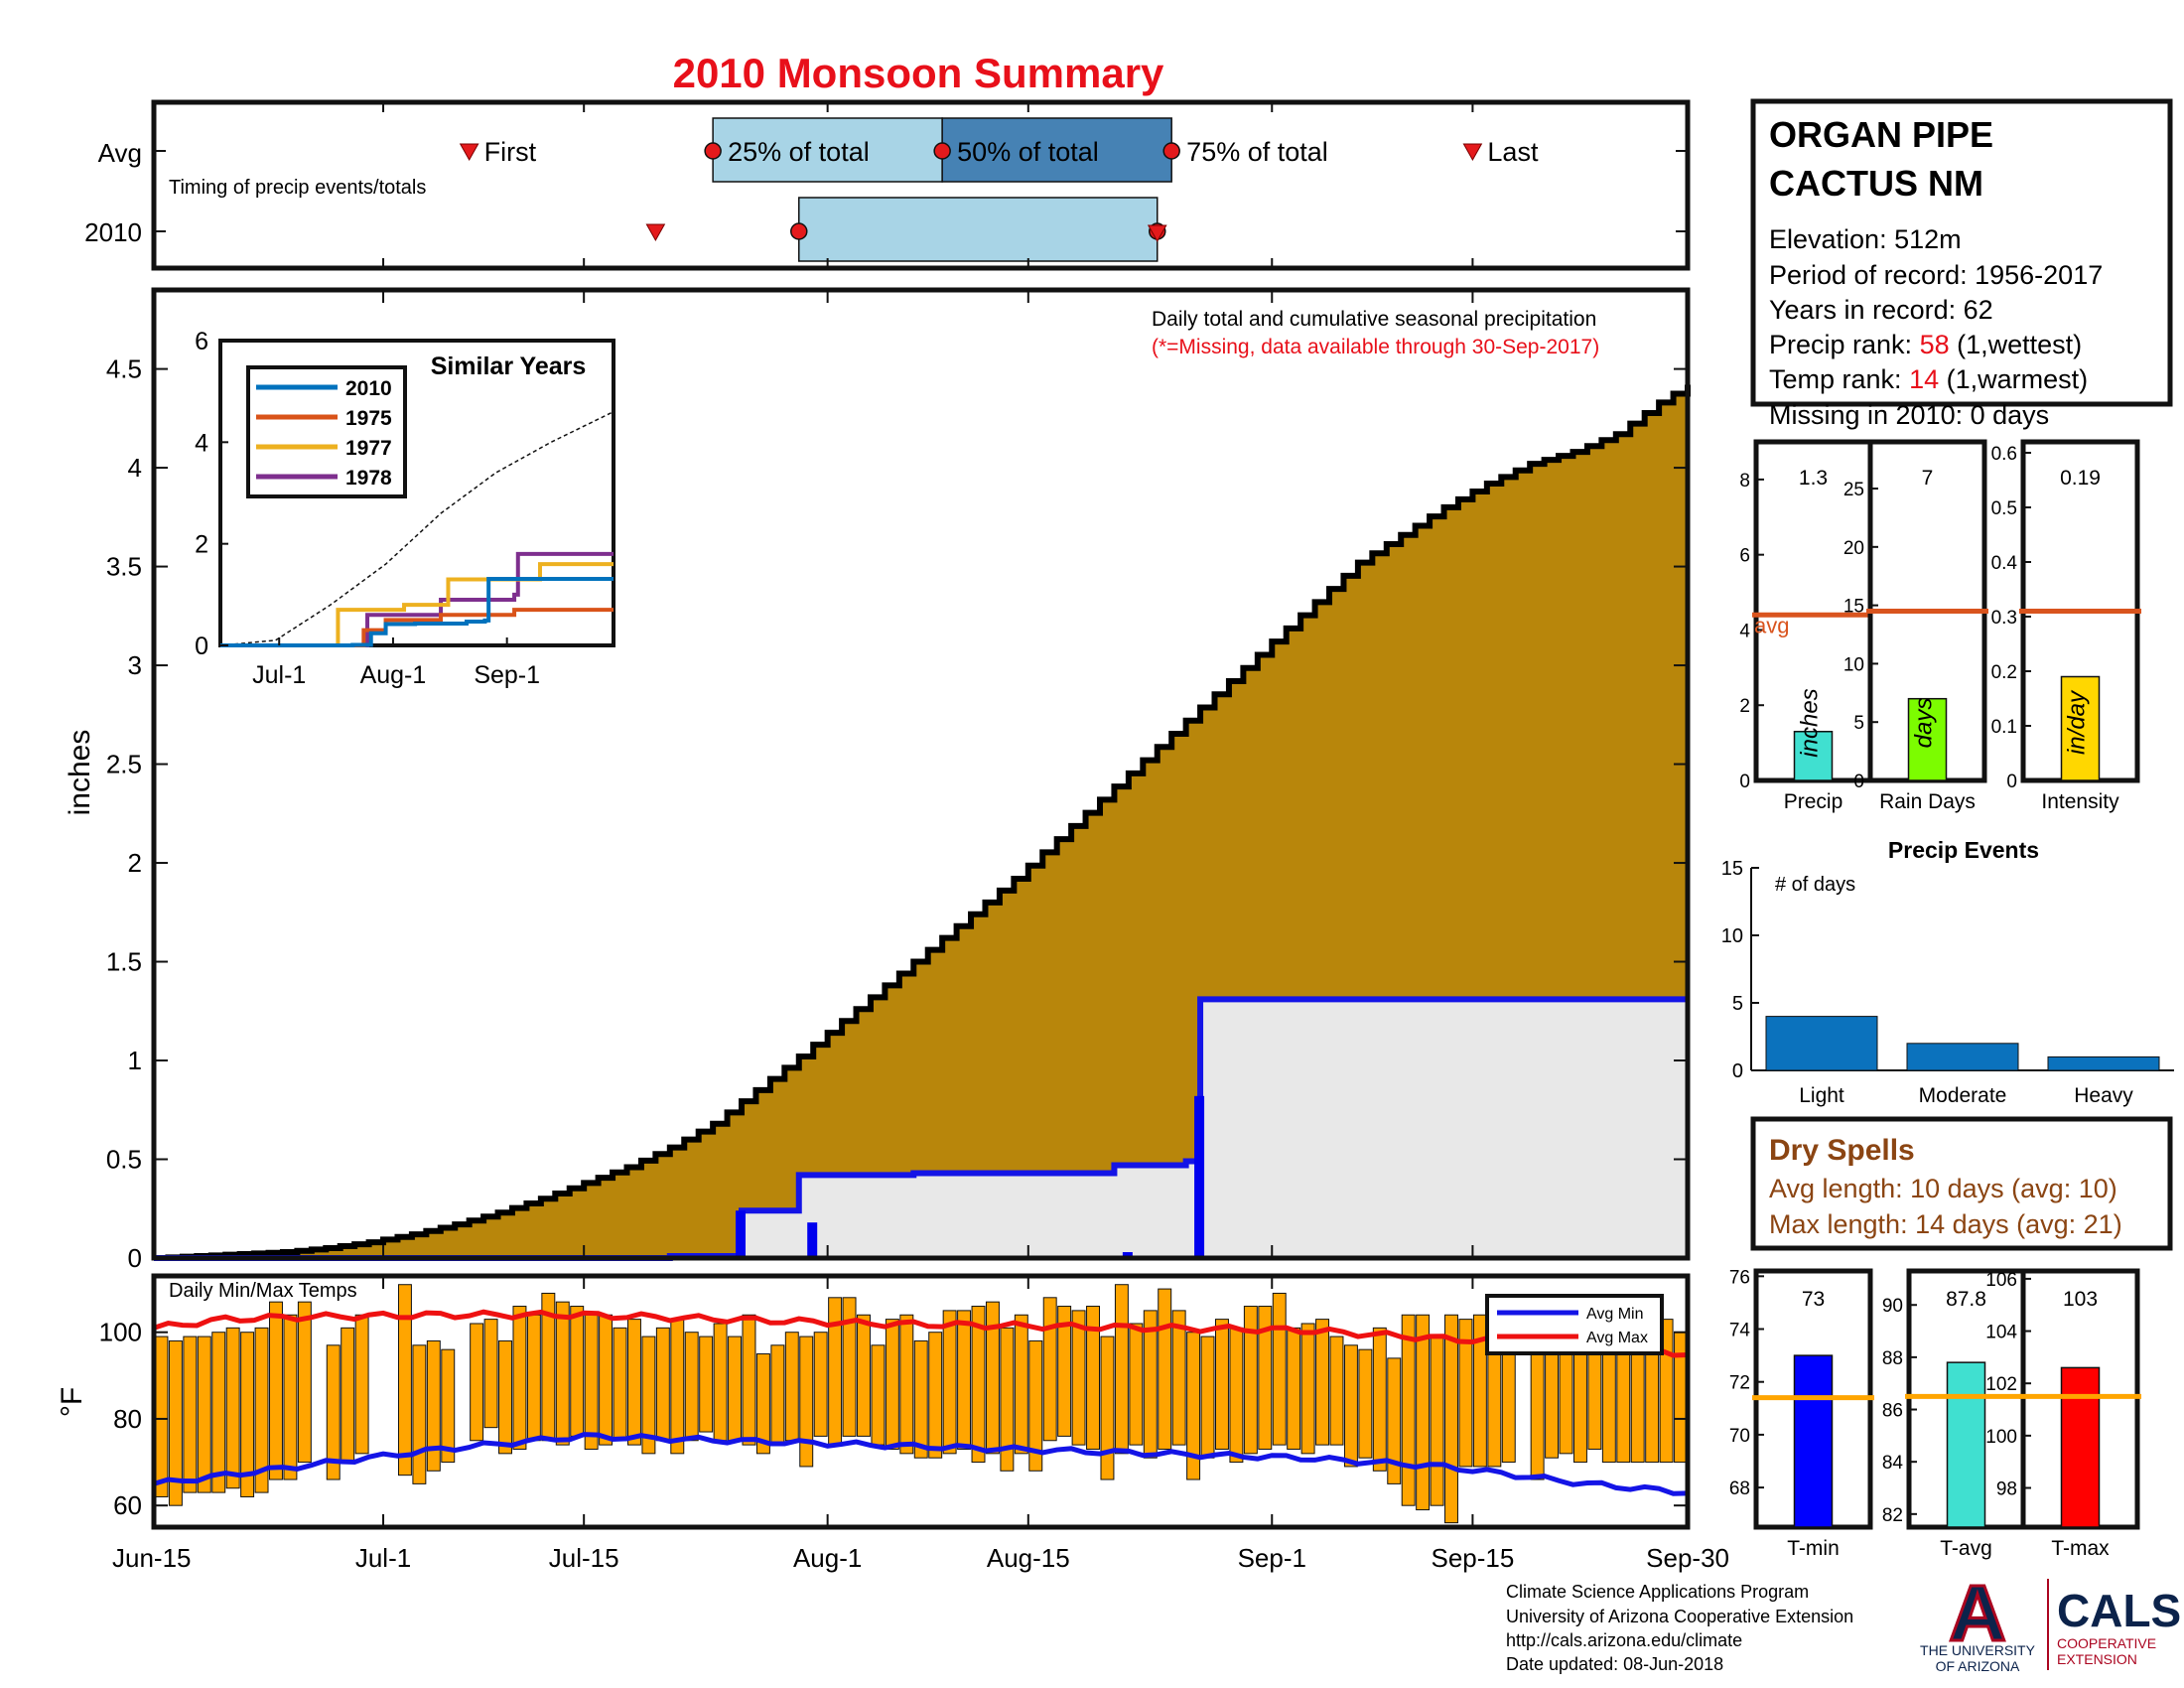 Image resolution: width=2184 pixels, height=1688 pixels. What do you see at coordinates (921, 1333) in the screenshot?
I see `avg-max-line` at bounding box center [921, 1333].